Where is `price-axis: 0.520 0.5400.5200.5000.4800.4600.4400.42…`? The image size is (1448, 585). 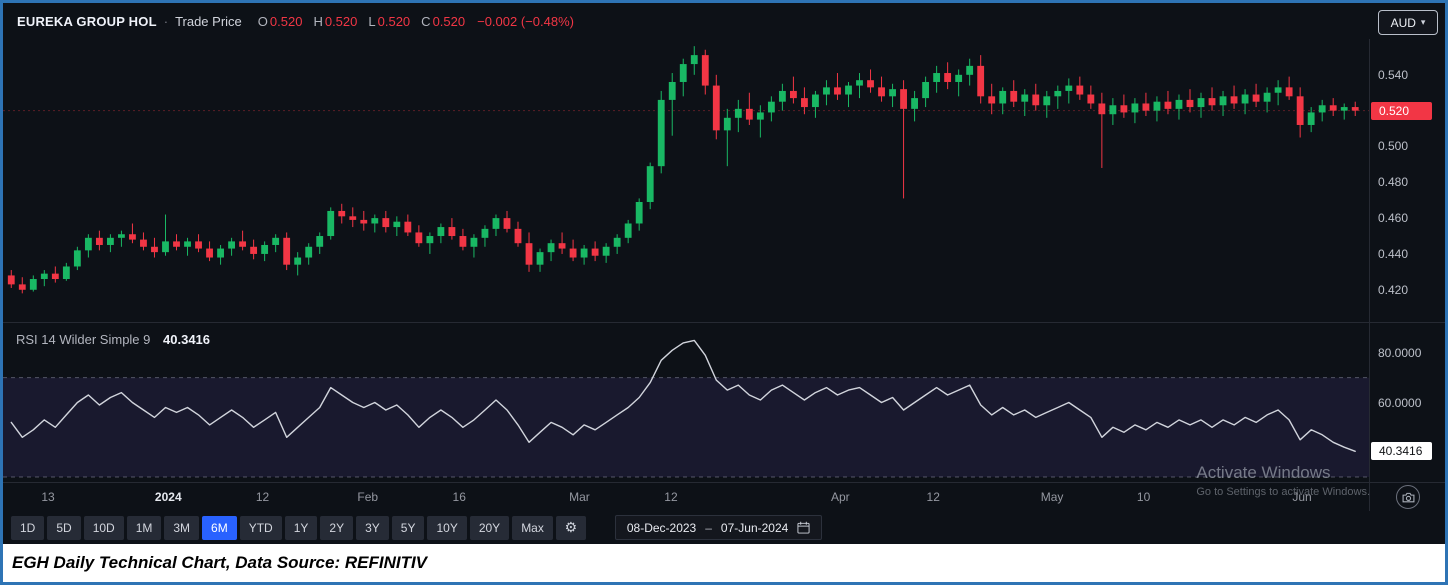 price-axis: 0.520 0.5400.5200.5000.4800.4600.4400.42… is located at coordinates (1407, 180).